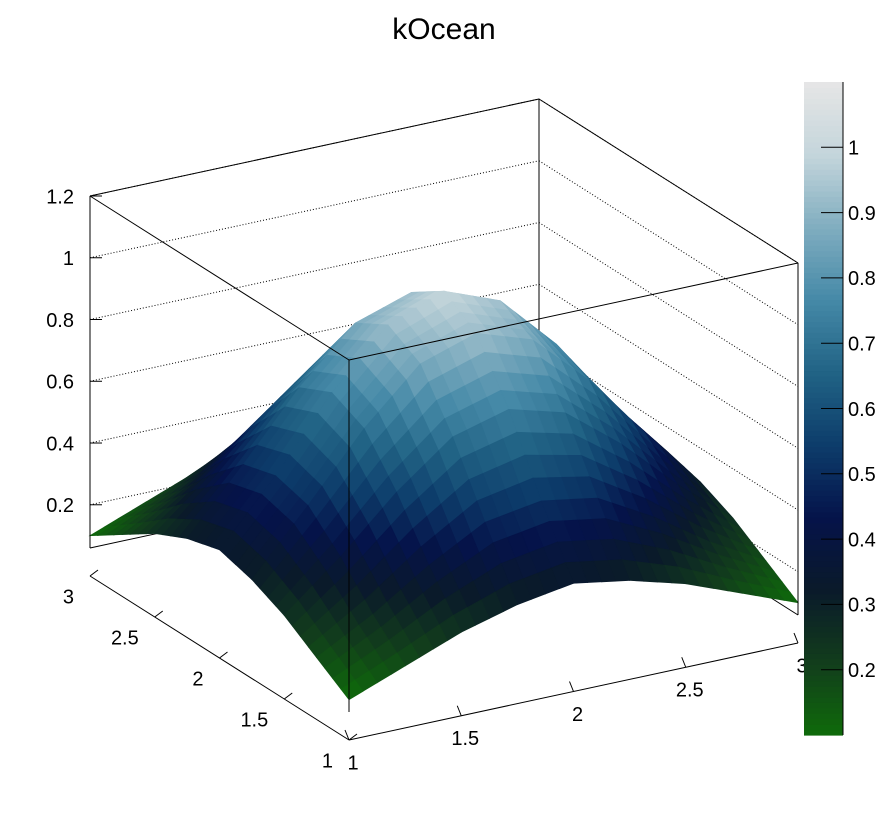 The image size is (888, 816). I want to click on z-tick-label: 0.4, so click(60, 444).